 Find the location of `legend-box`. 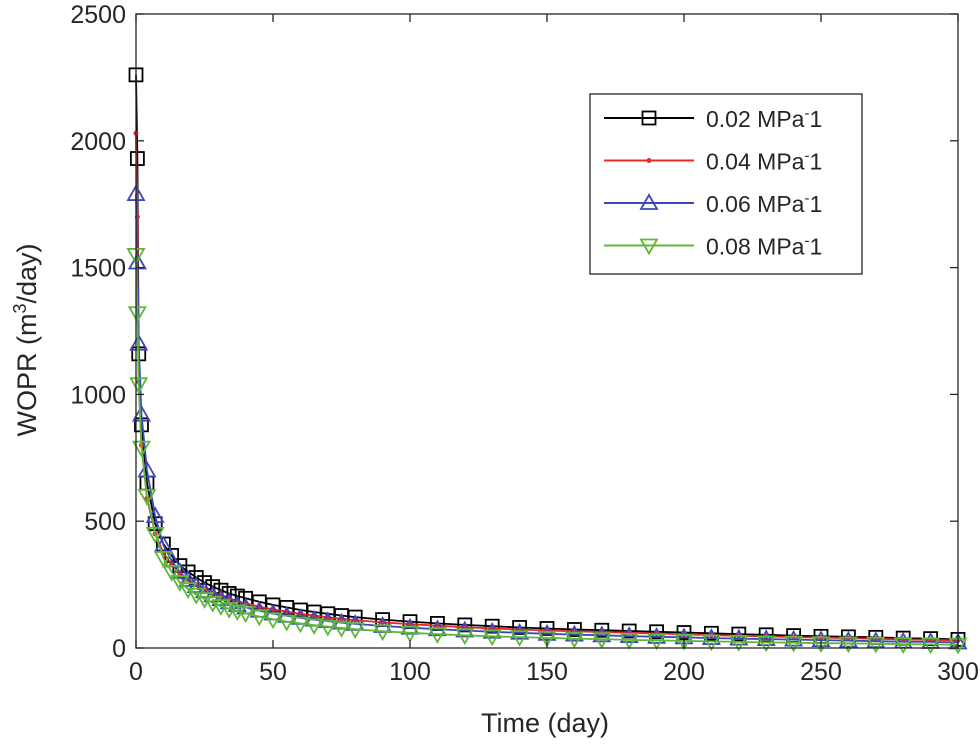

legend-box is located at coordinates (726, 184).